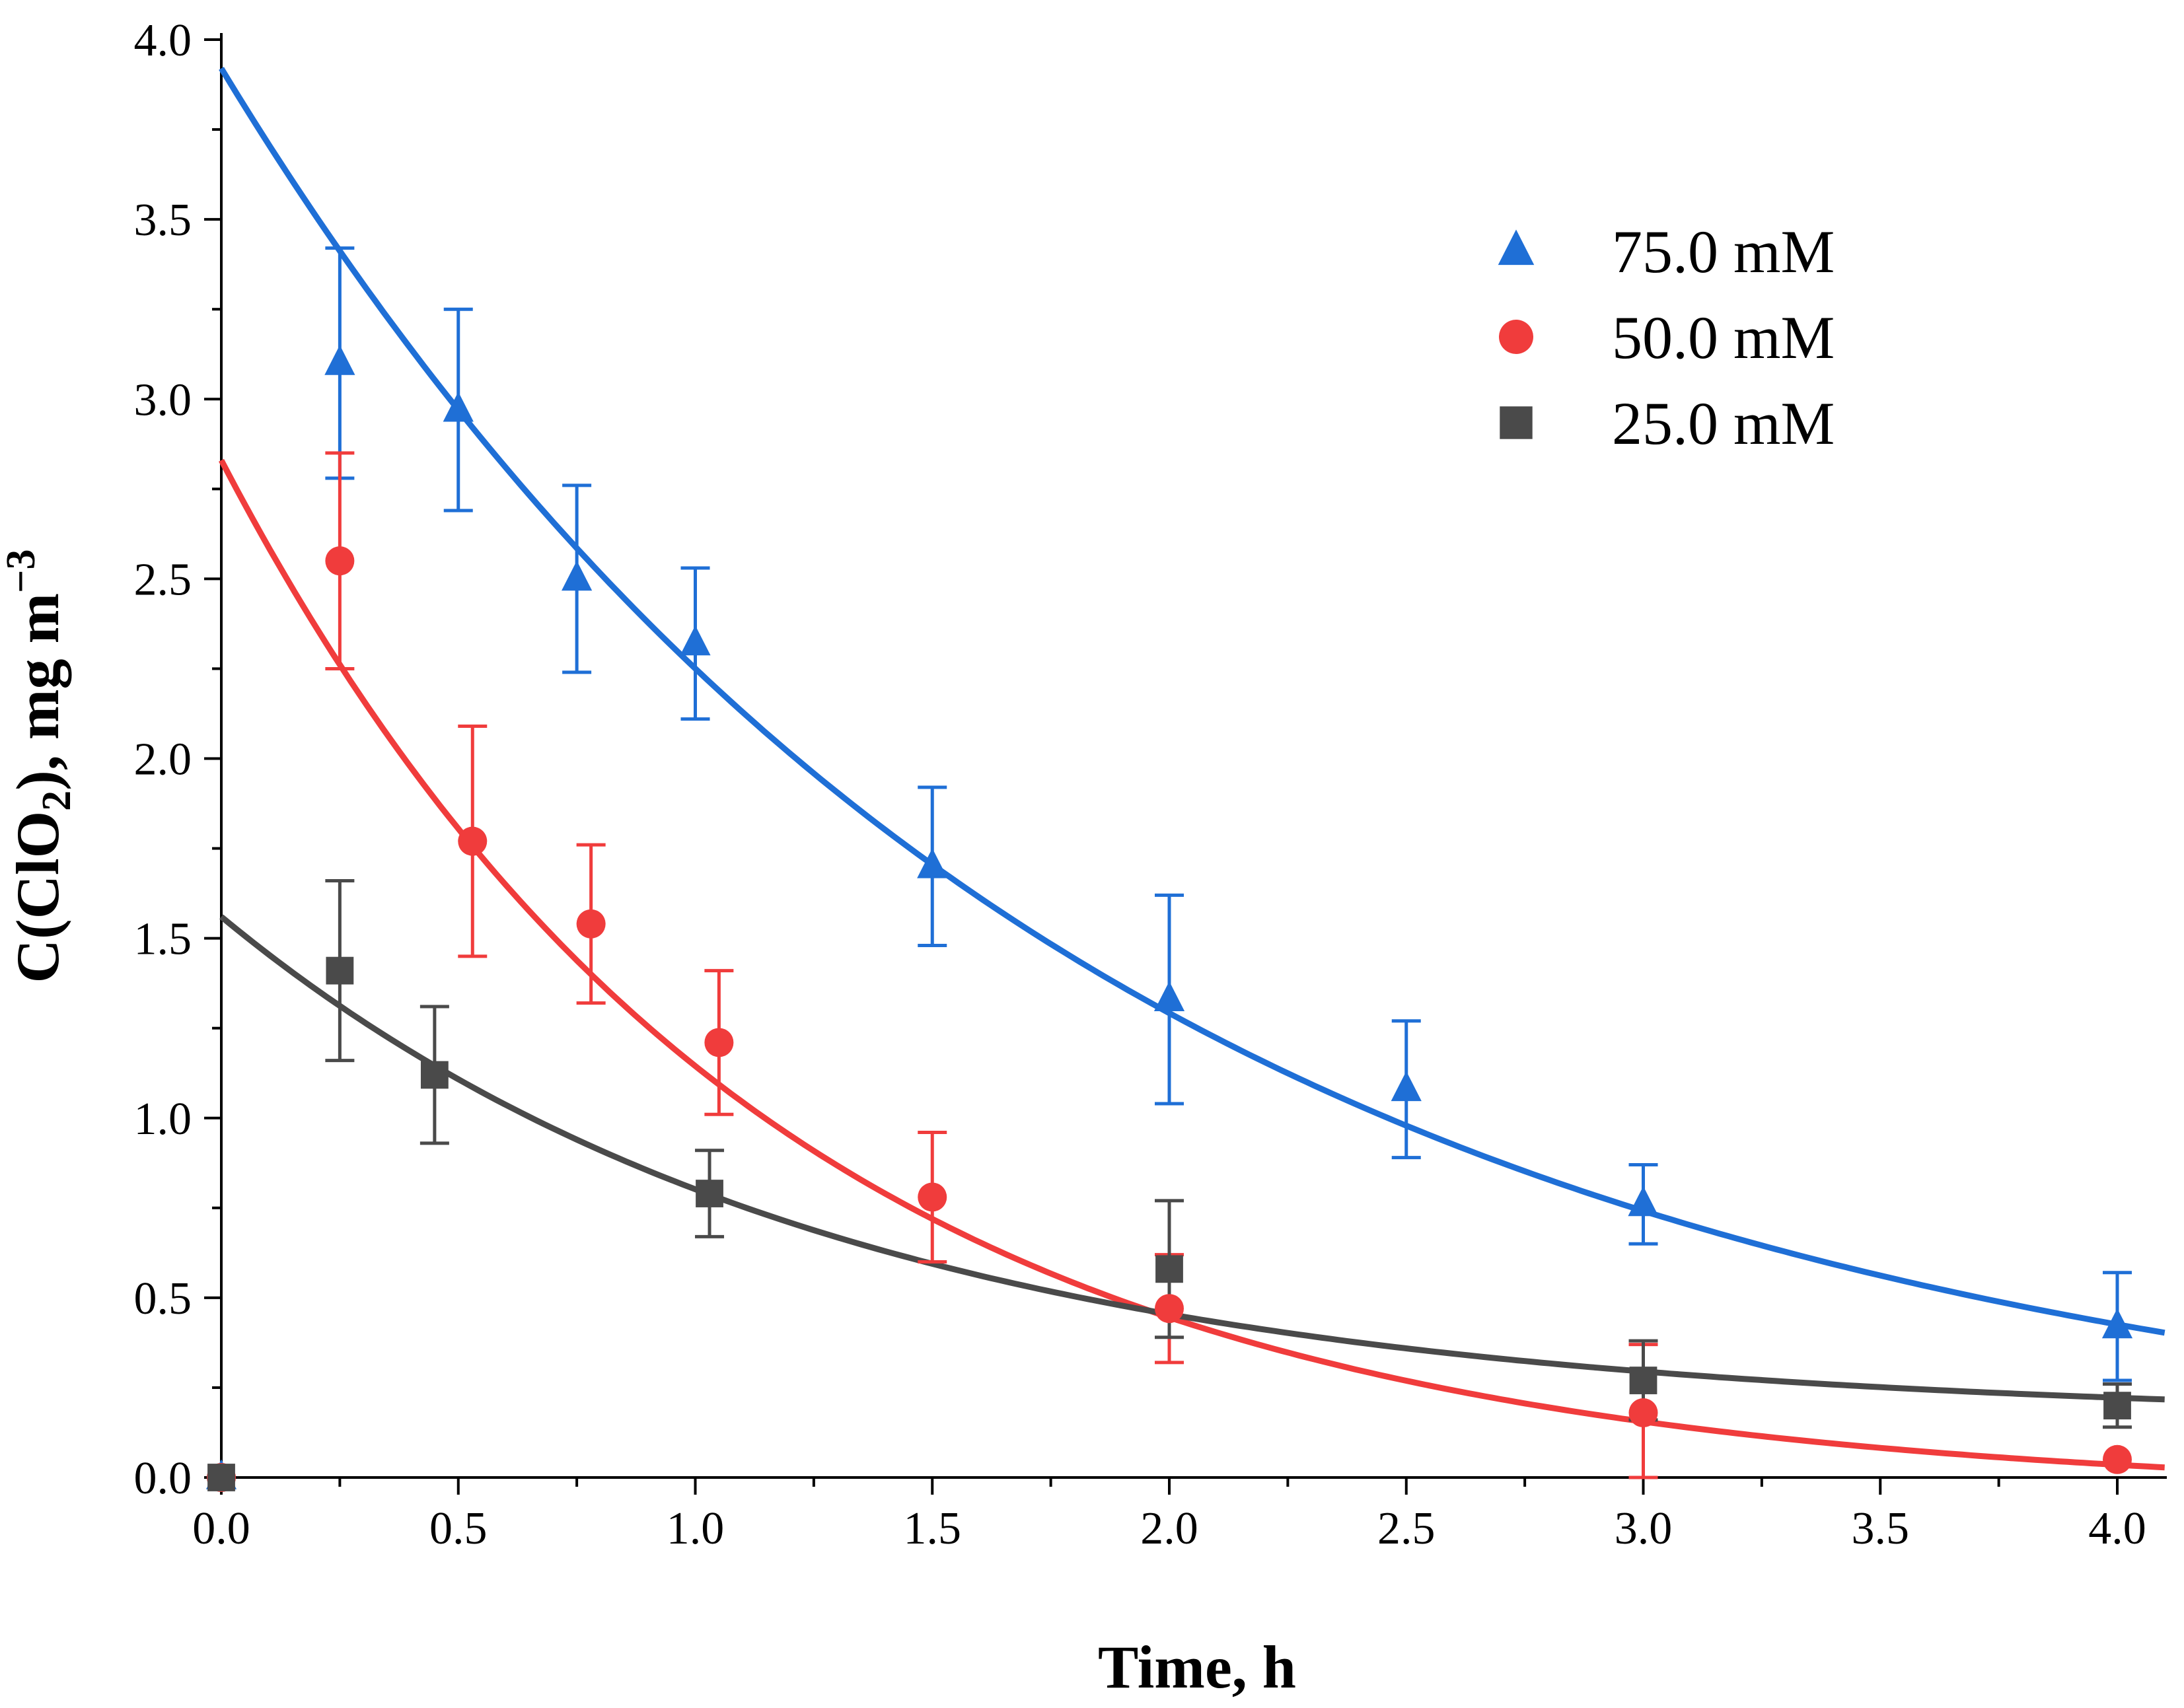 This screenshot has height=1708, width=2184. What do you see at coordinates (1516, 248) in the screenshot?
I see `legend-marker-750mM` at bounding box center [1516, 248].